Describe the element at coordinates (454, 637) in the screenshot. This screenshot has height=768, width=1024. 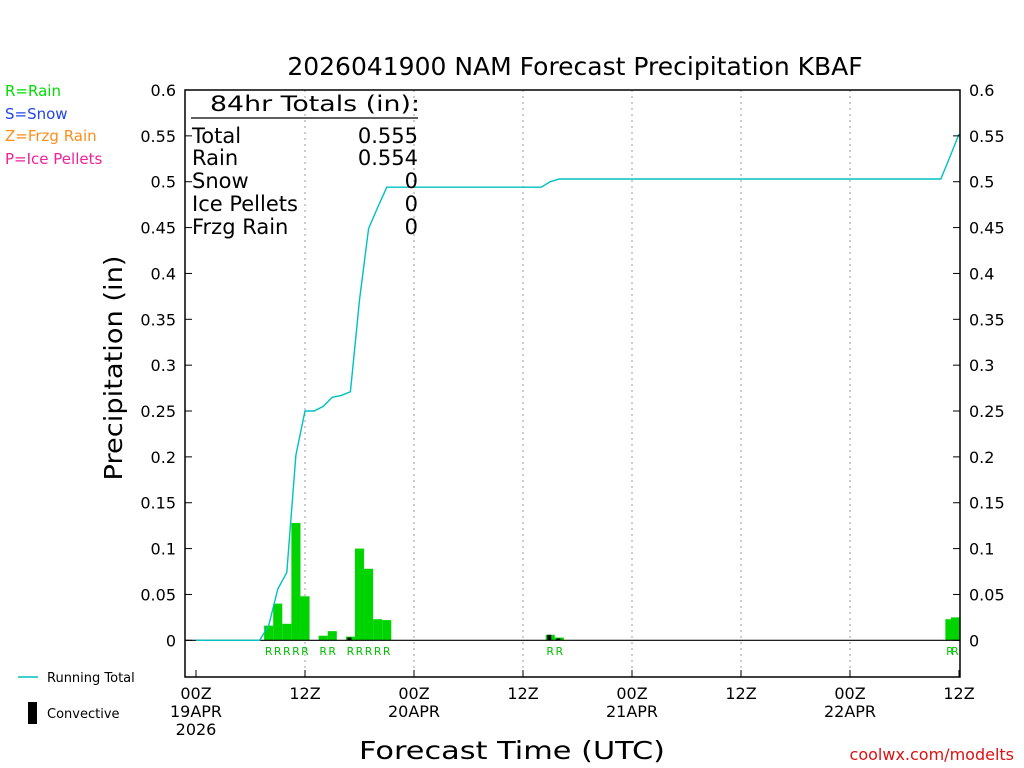
I see `convective-bars` at that location.